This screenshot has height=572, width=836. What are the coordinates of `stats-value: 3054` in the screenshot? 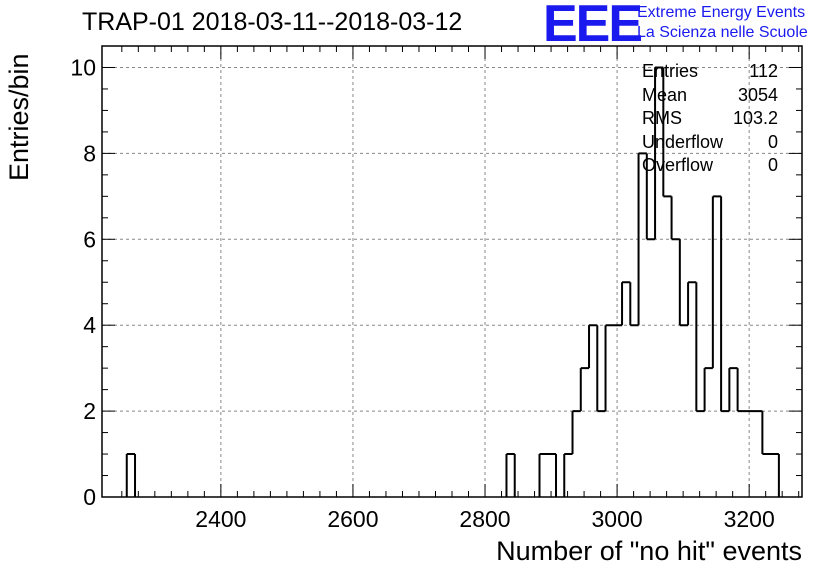 It's located at (757, 94).